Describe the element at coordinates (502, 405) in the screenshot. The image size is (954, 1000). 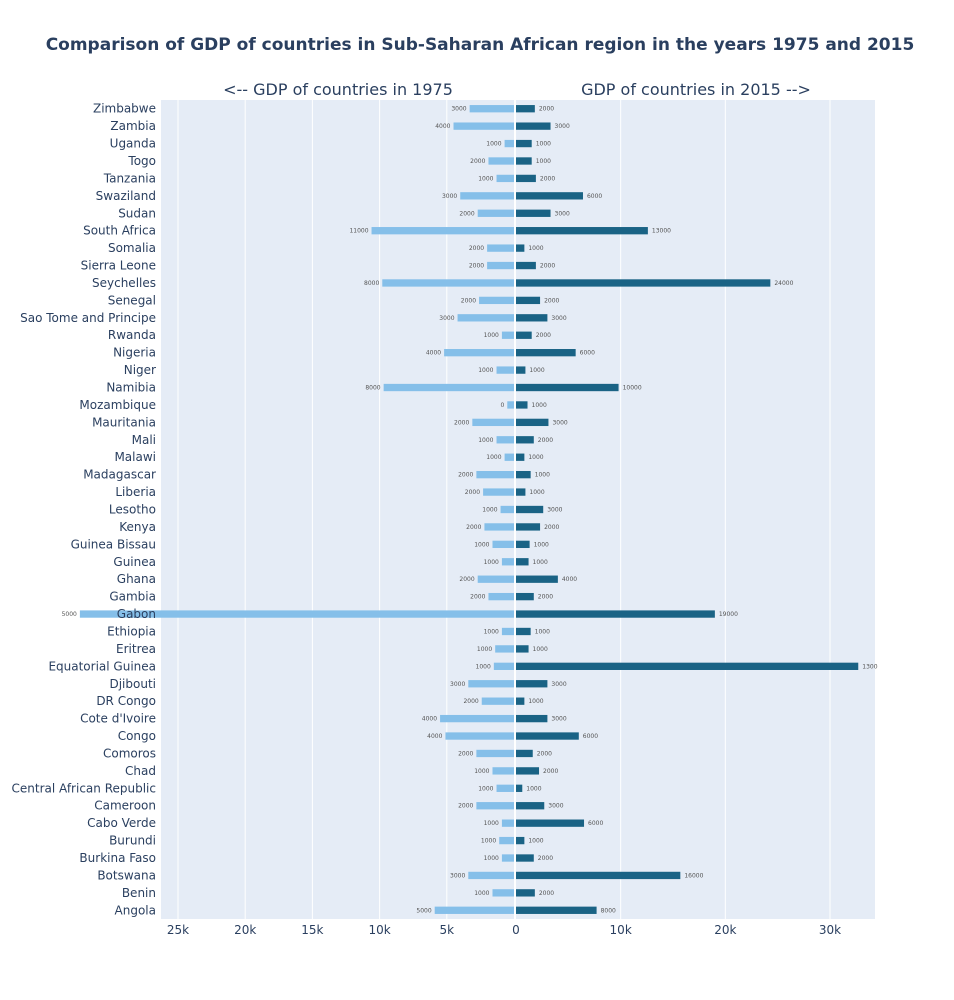
I see `data-label-1975: 0` at that location.